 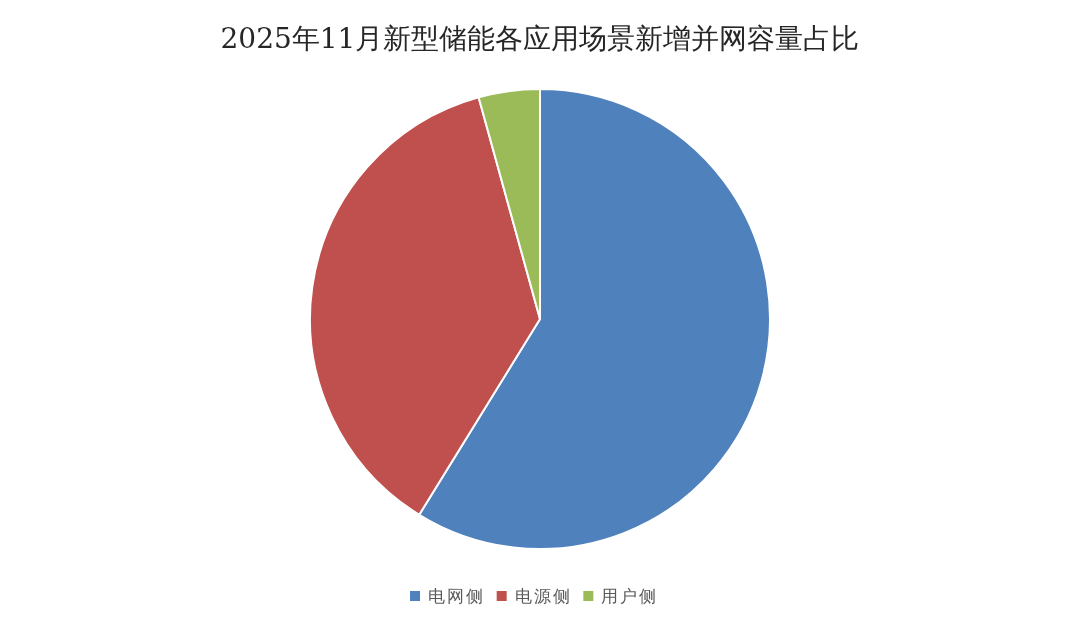 What do you see at coordinates (540, 38) in the screenshot?
I see `chart-title: 2025年11月新型储能各应用场景新增并网容量占比` at bounding box center [540, 38].